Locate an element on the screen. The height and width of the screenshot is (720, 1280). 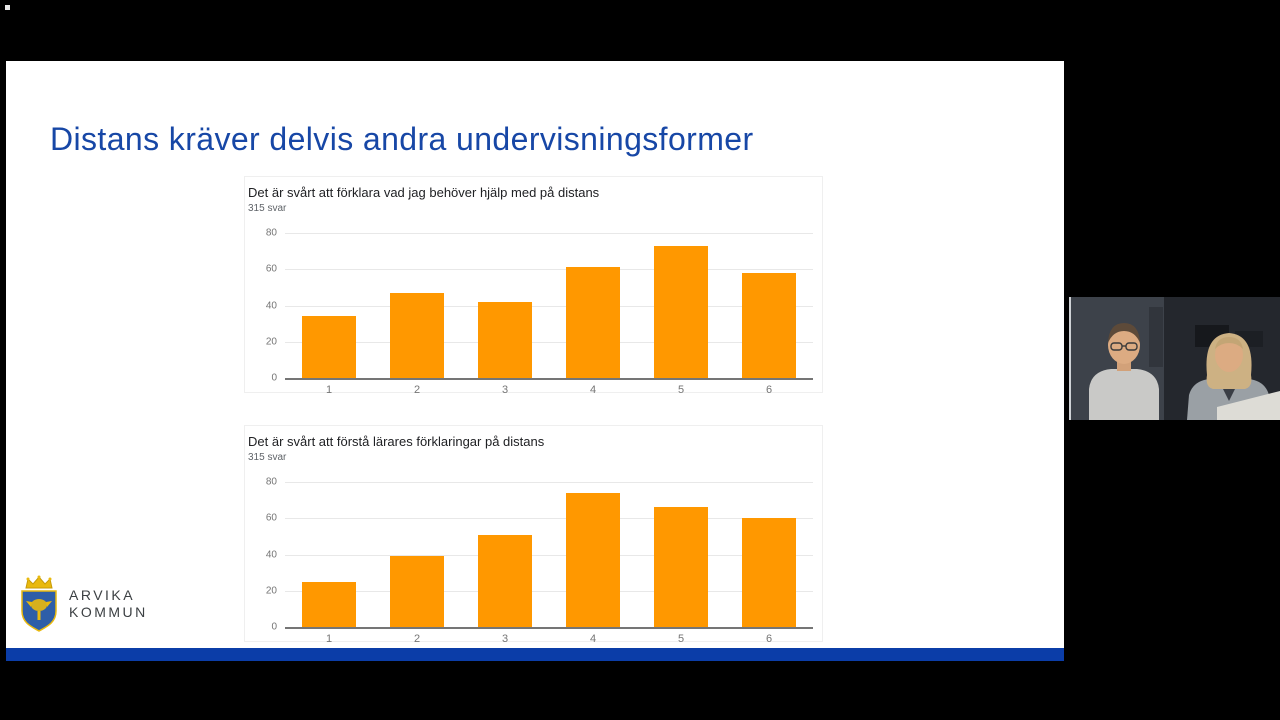
logo-text: ARVIKA KOMMUN is located at coordinates (108, 604).